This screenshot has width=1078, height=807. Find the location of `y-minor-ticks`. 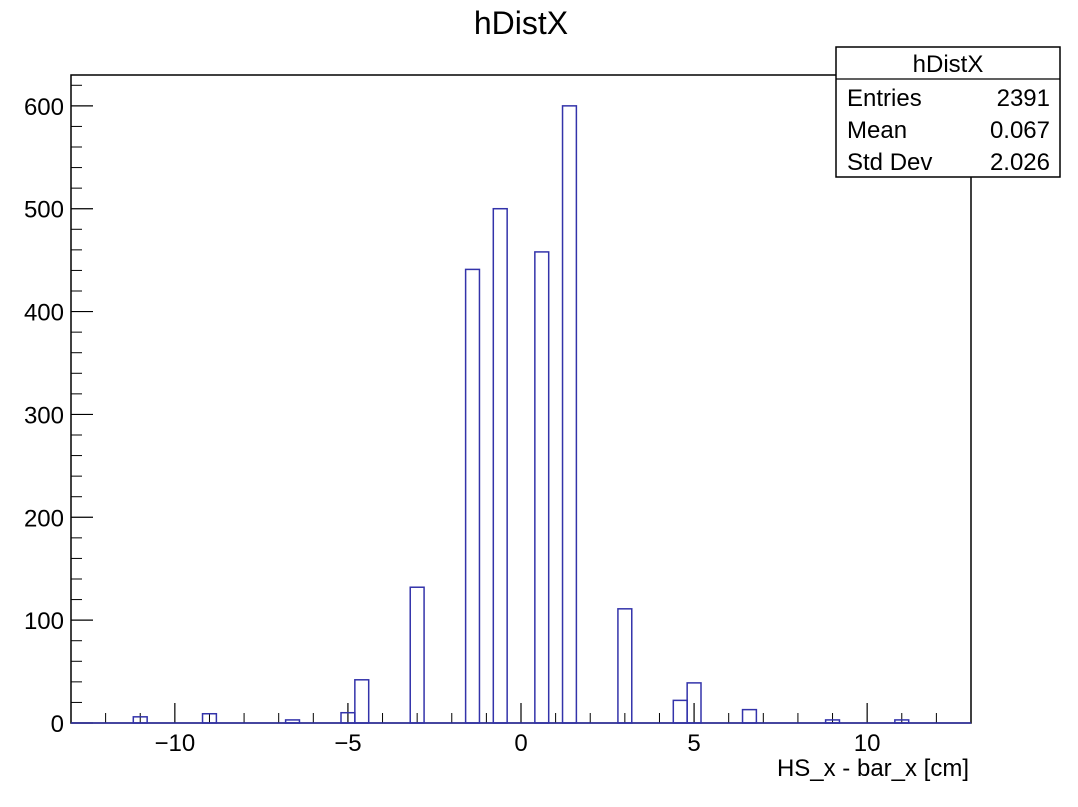

y-minor-ticks is located at coordinates (76, 393).